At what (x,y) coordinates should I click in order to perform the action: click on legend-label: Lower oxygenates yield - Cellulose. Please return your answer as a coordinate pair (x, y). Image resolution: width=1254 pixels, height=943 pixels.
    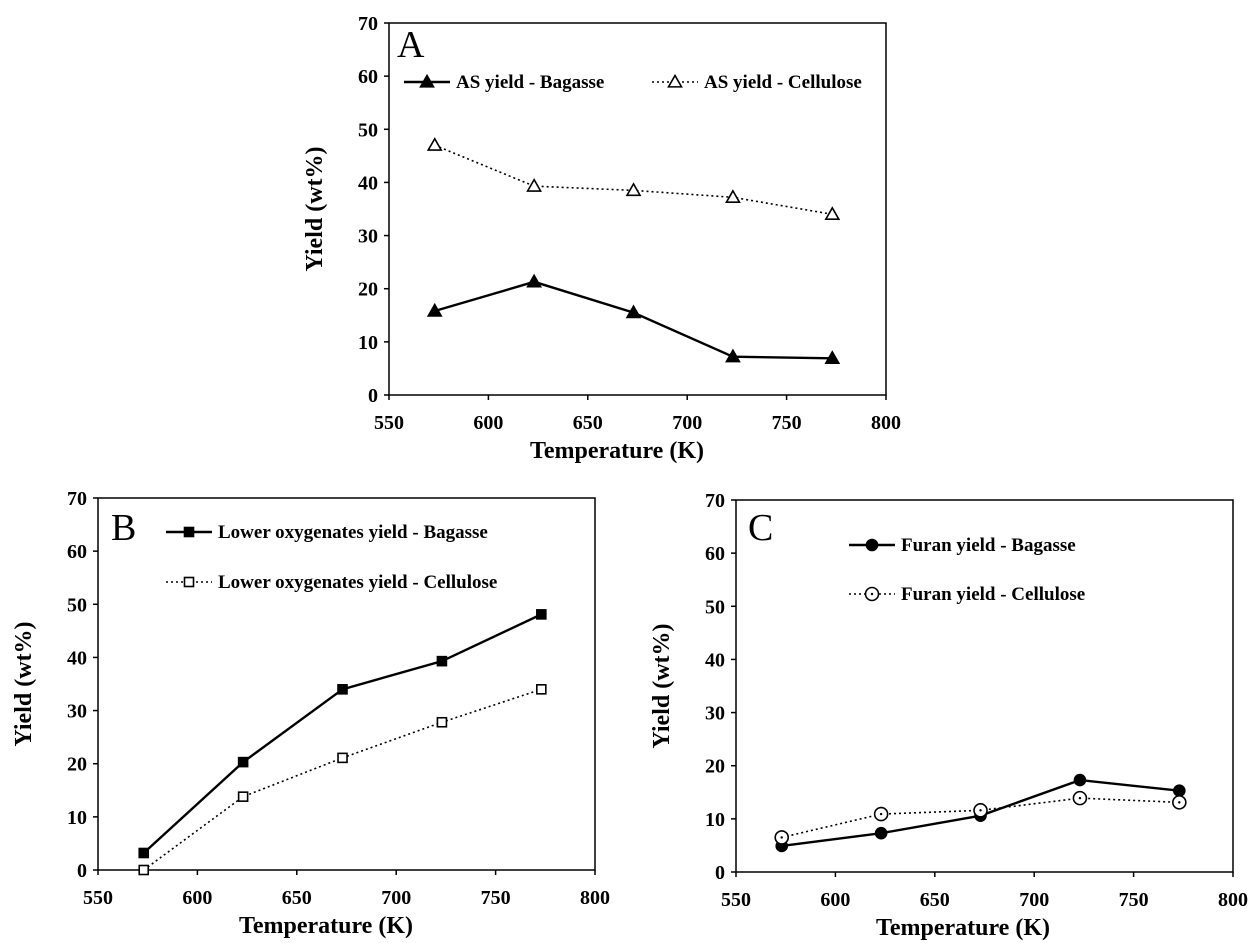
    Looking at the image, I should click on (357, 582).